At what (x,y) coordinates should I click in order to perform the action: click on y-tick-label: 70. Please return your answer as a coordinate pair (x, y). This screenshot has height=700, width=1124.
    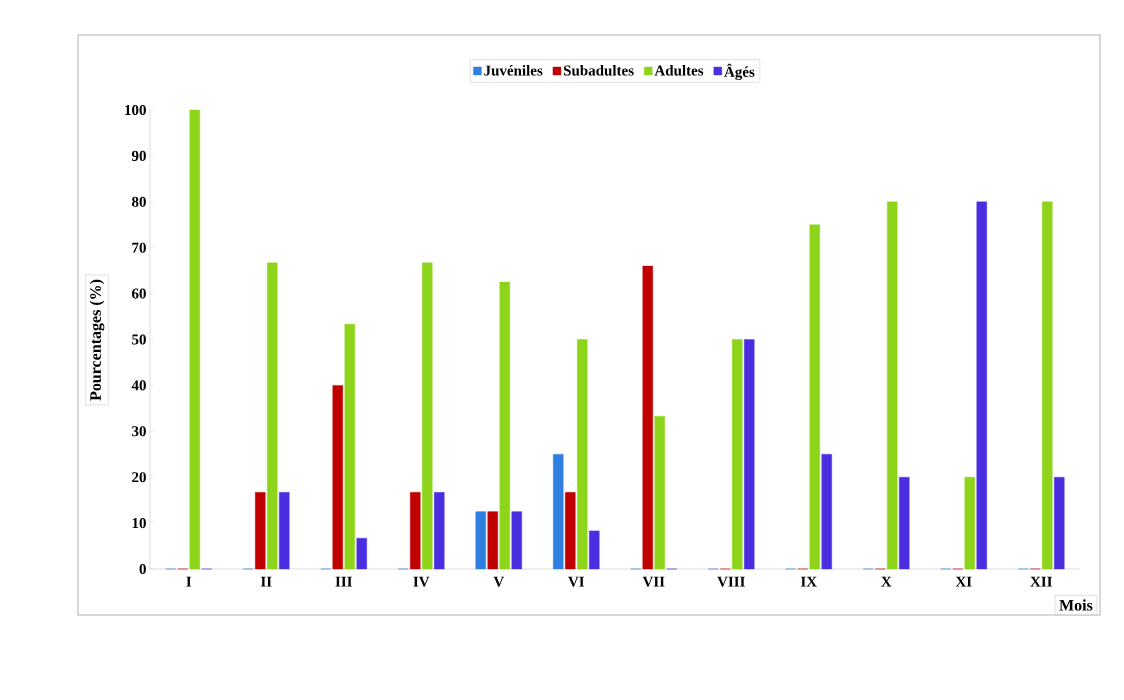
    Looking at the image, I should click on (139, 247).